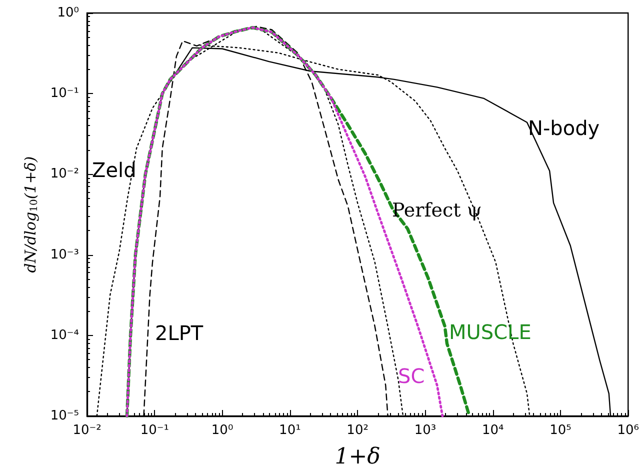 The width and height of the screenshot is (642, 473). Describe the element at coordinates (87, 430) in the screenshot. I see `x-tick-label: 10⁻²` at that location.